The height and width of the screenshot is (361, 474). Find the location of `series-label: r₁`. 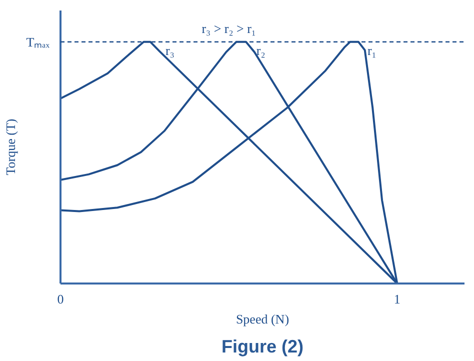

series-label: r₁ is located at coordinates (371, 50).